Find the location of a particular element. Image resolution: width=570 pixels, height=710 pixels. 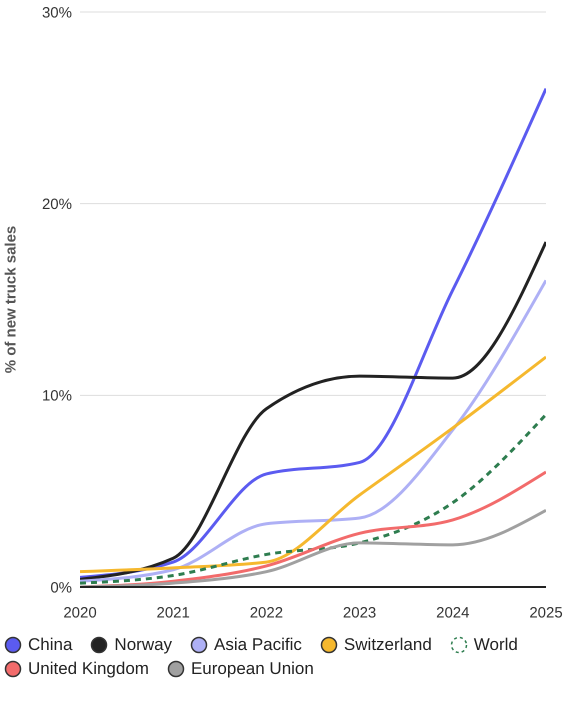

legend-label: Asia Pacific is located at coordinates (258, 645).